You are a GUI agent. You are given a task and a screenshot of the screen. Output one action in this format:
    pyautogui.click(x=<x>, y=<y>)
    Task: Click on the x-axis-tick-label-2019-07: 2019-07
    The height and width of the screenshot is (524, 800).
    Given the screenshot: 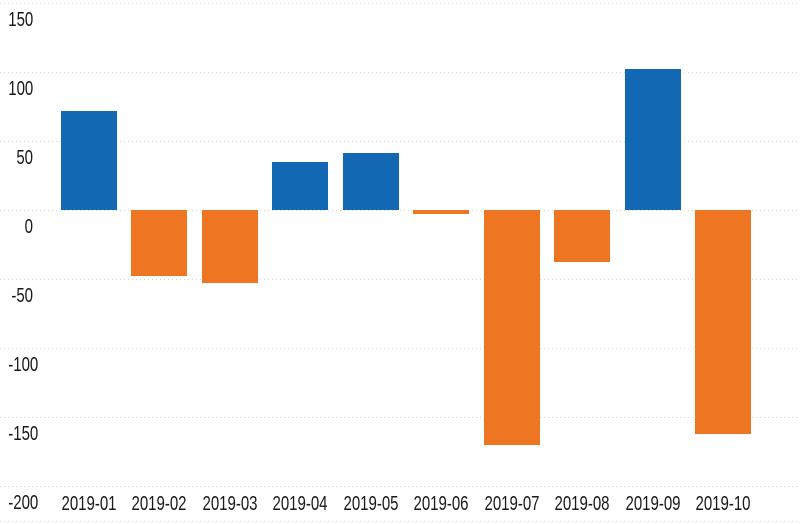 What is the action you would take?
    pyautogui.click(x=511, y=504)
    